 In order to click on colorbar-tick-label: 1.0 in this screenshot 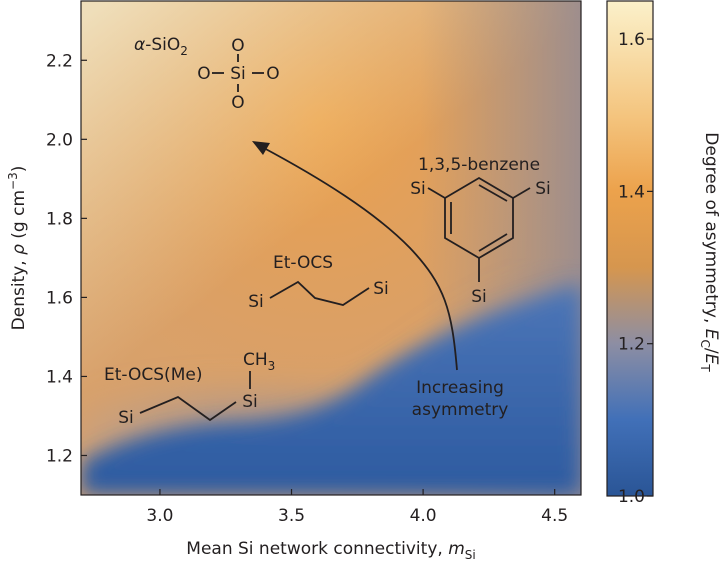, I will do `click(631, 497)`.